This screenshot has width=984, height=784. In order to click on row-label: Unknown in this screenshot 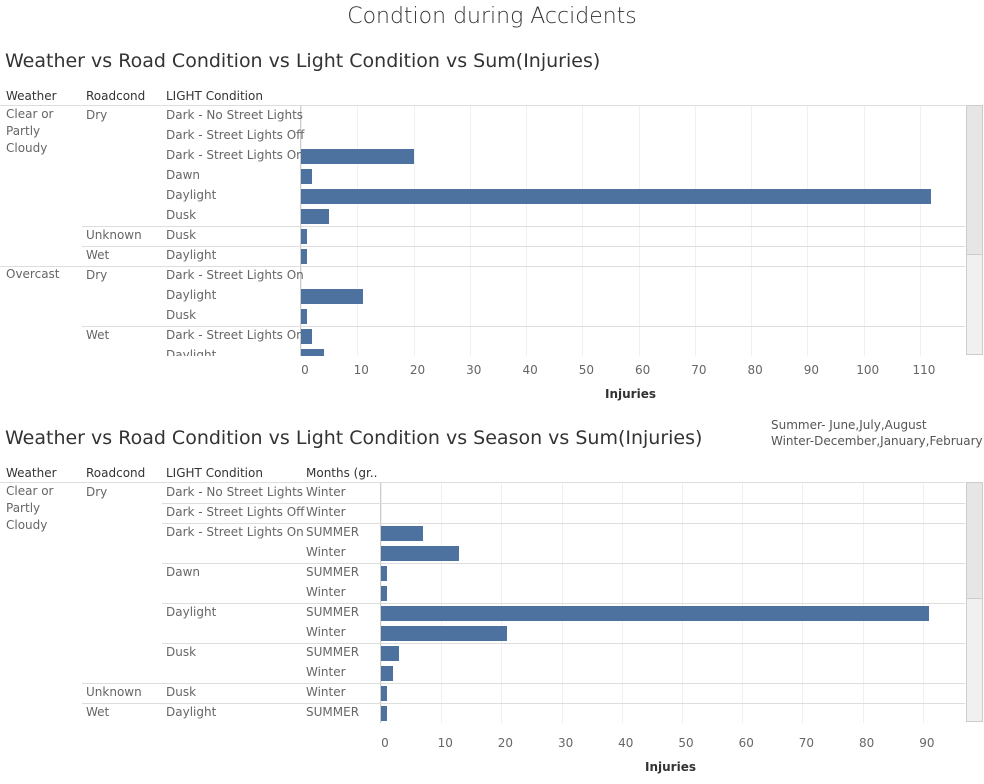, I will do `click(114, 692)`.